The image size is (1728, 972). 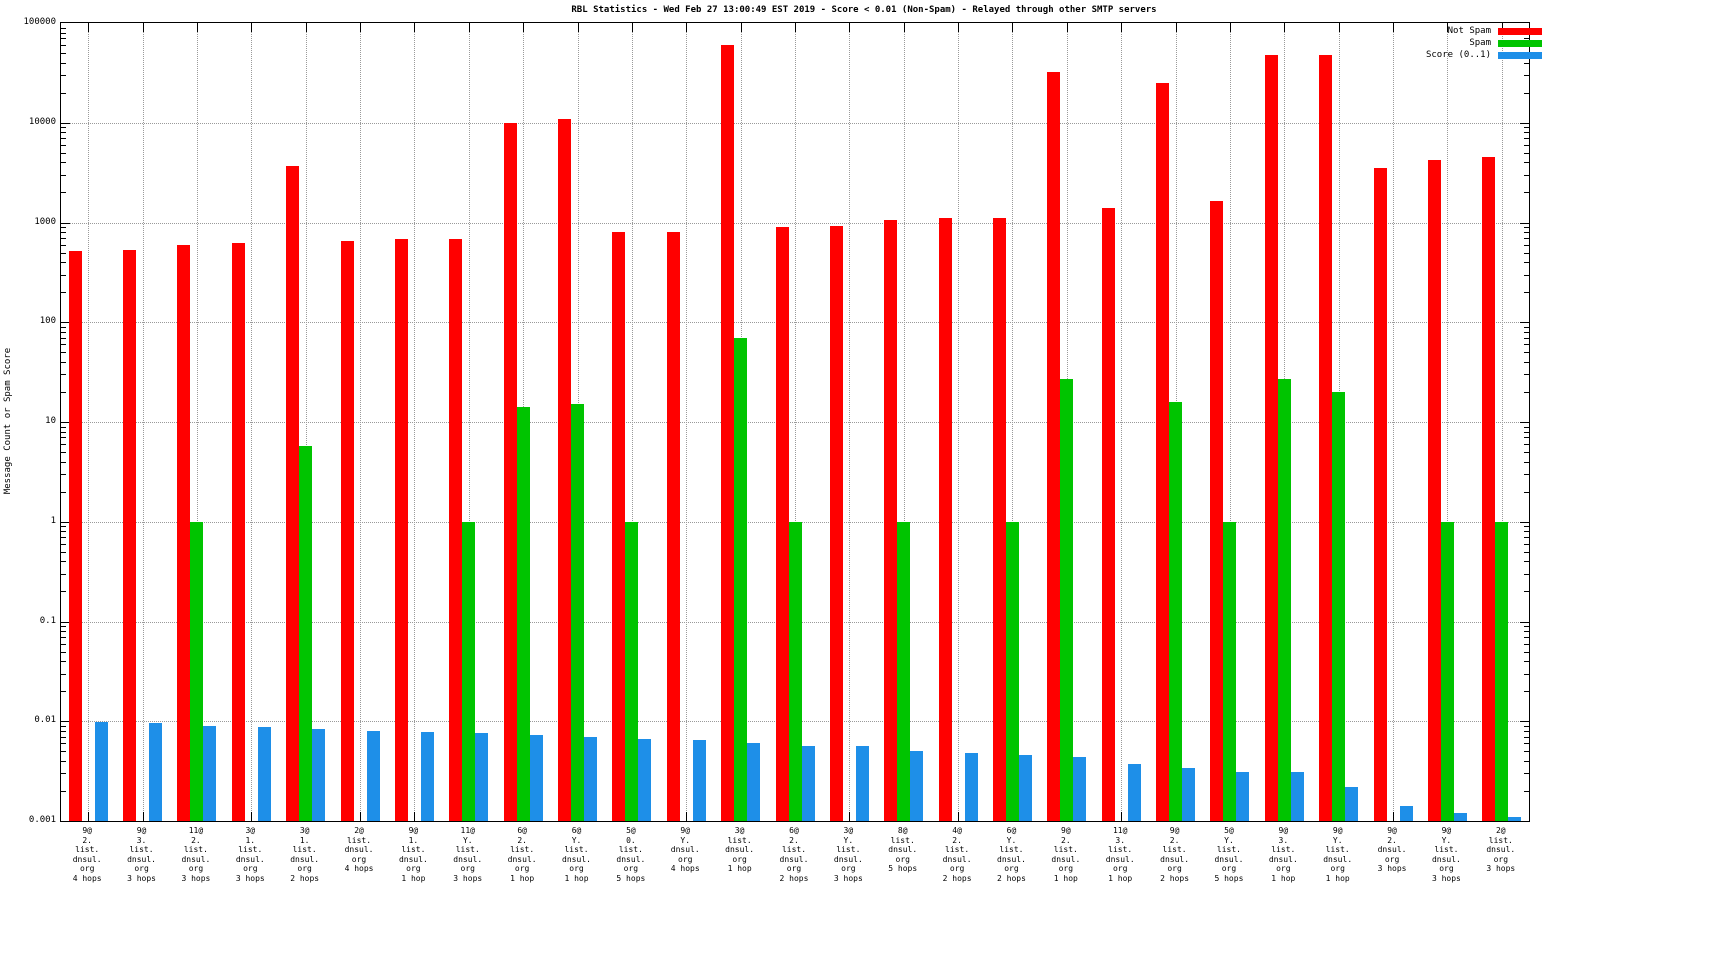 I want to click on x-tick-label: 9@ 2. list. dnsul. org 2 hops, so click(x=1174, y=854).